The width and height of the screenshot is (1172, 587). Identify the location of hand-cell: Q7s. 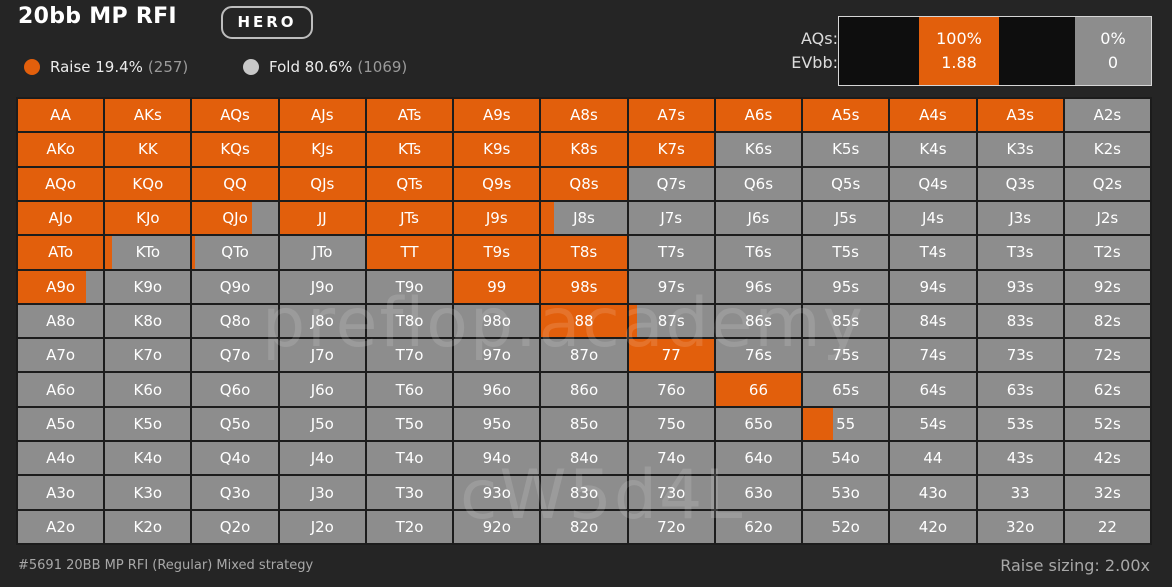
(671, 183).